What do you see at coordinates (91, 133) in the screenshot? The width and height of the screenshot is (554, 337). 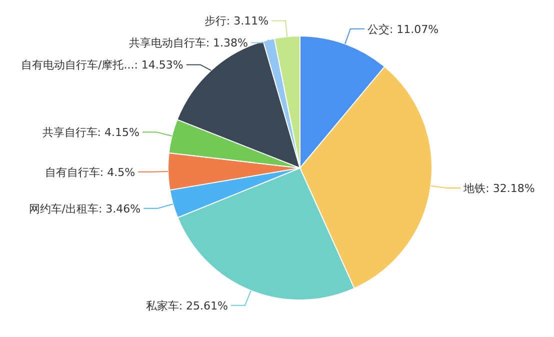 I see `slice-label: 共享自行车: 4.15%` at bounding box center [91, 133].